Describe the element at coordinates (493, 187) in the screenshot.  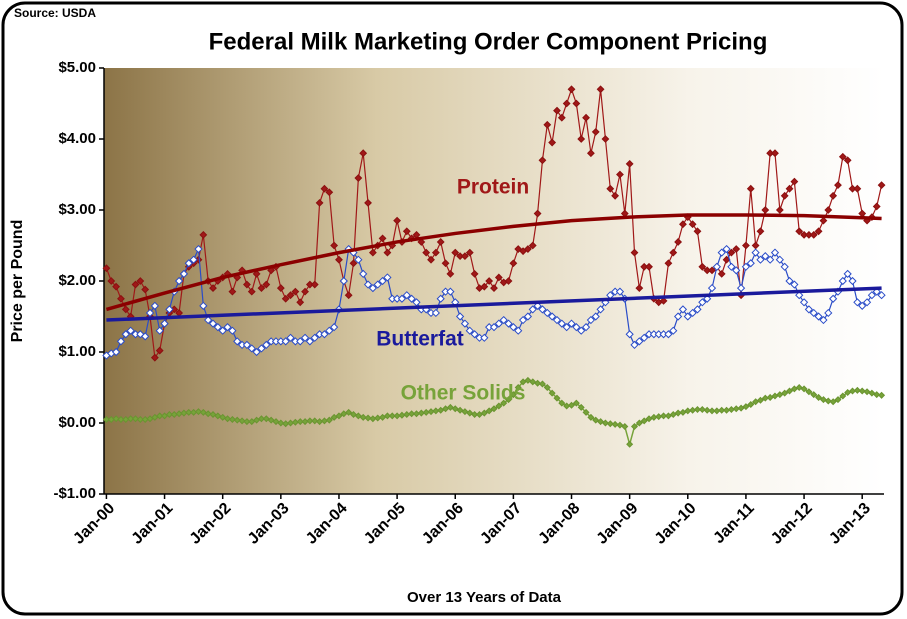
I see `series-label: Protein` at that location.